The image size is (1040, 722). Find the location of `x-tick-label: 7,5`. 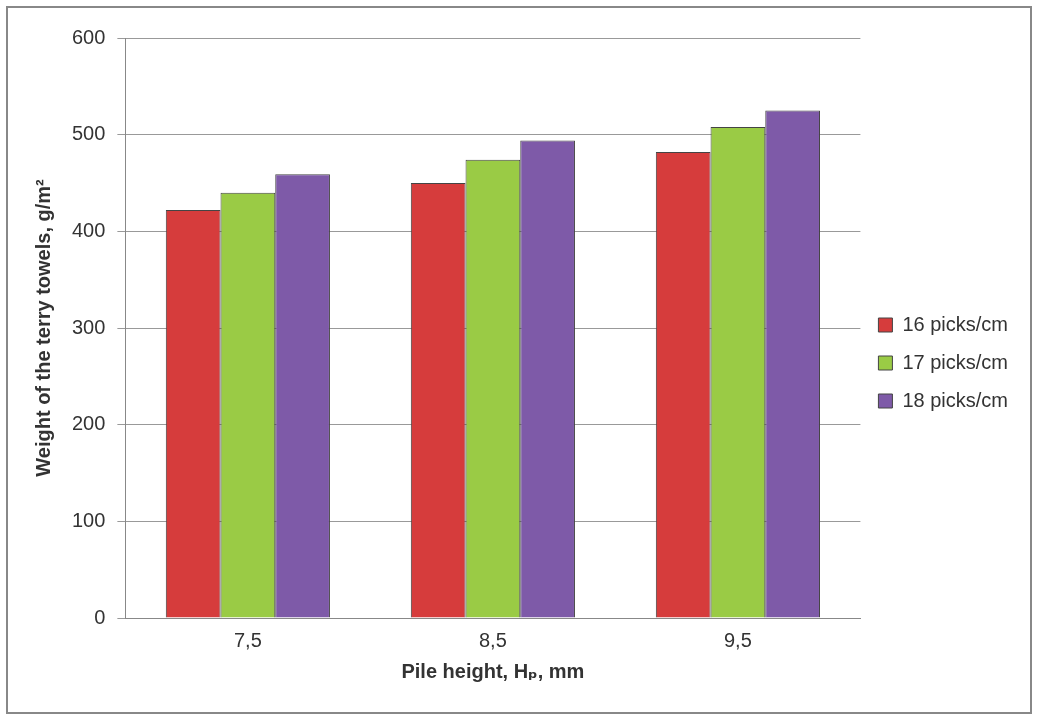

x-tick-label: 7,5 is located at coordinates (247, 639).